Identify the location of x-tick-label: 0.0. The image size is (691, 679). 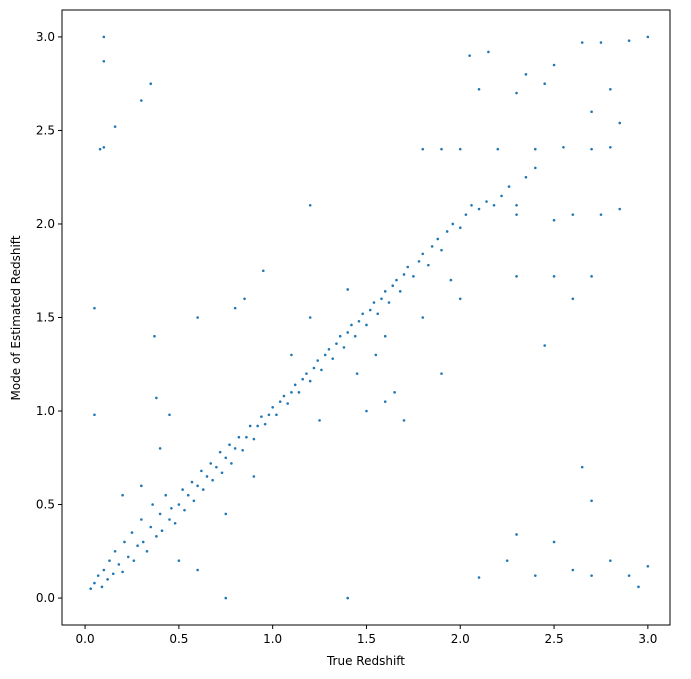
(85, 639).